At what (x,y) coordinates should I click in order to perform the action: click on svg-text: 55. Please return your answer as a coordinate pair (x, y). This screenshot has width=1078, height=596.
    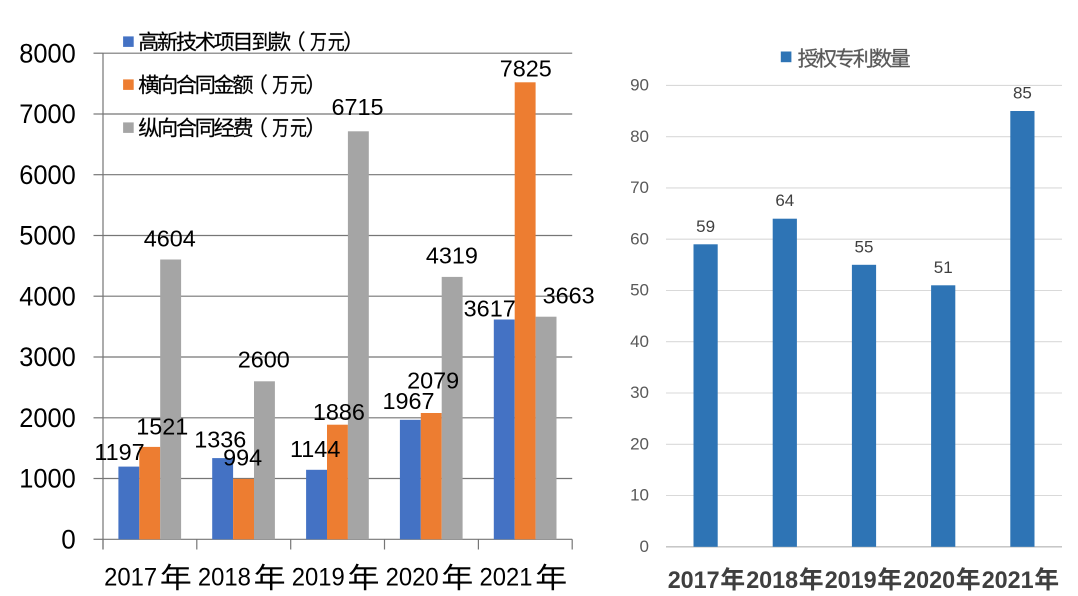
    Looking at the image, I should click on (864, 246).